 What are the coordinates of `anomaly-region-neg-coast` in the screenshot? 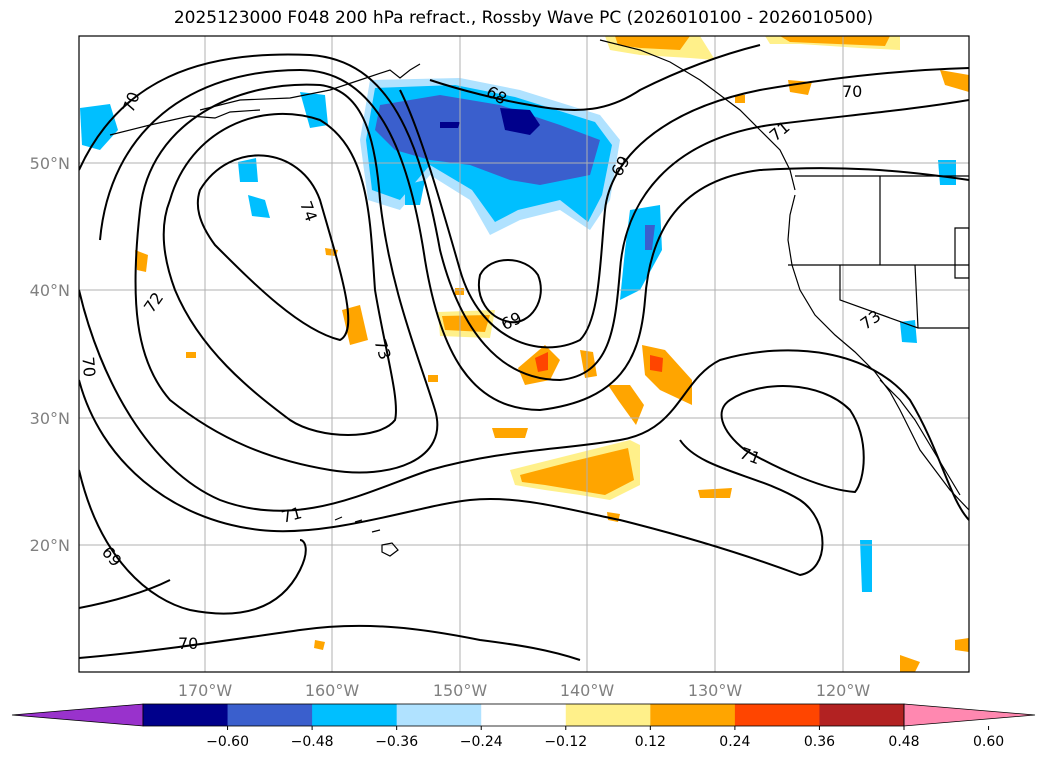 It's located at (908, 331).